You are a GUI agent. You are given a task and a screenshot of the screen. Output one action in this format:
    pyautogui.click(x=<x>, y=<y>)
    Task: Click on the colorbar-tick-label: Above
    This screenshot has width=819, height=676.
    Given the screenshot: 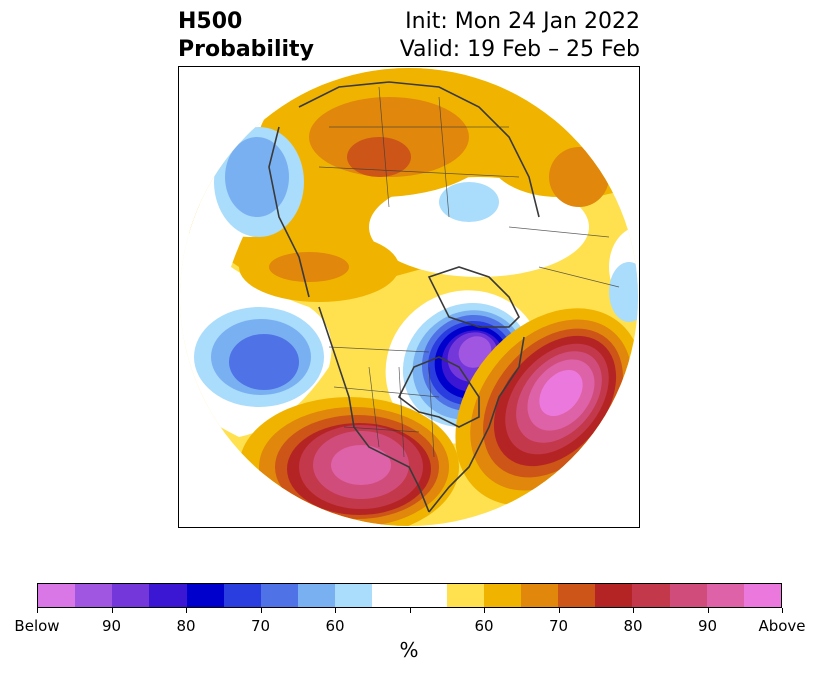 What is the action you would take?
    pyautogui.click(x=782, y=626)
    